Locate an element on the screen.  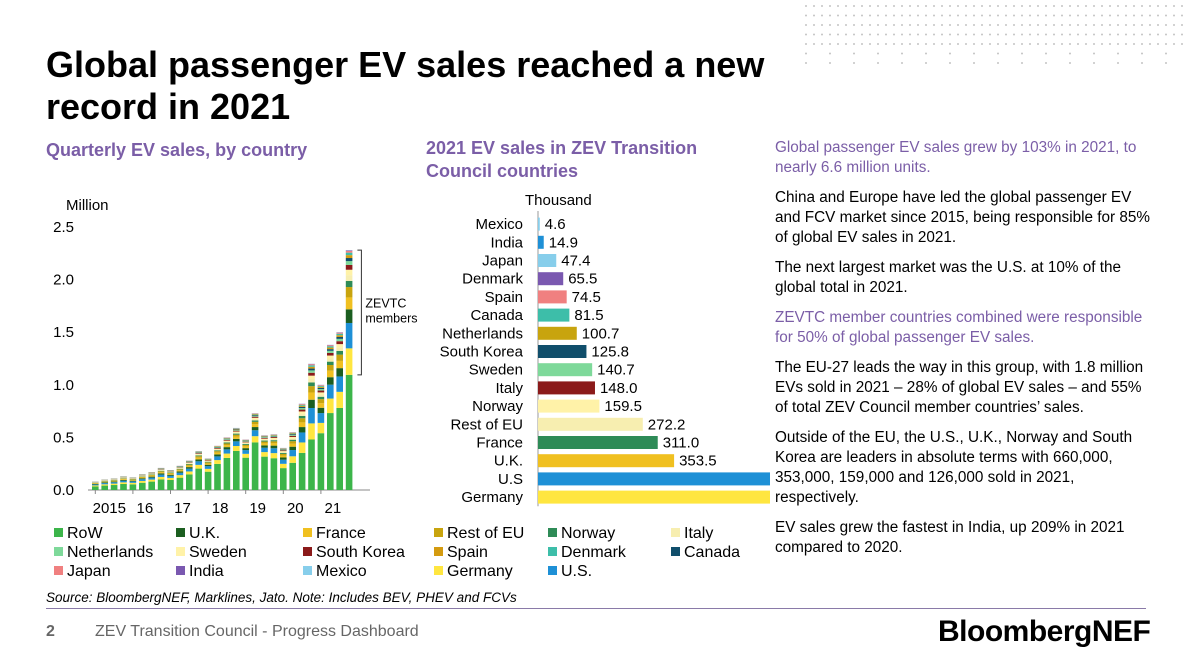
legend-label: Canada is located at coordinates (712, 552).